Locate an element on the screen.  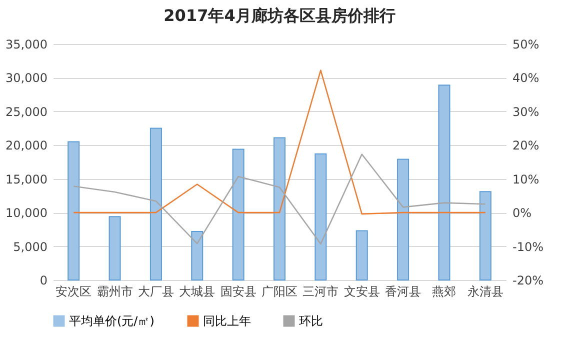
y2-tick-label: 0% is located at coordinates (522, 213).